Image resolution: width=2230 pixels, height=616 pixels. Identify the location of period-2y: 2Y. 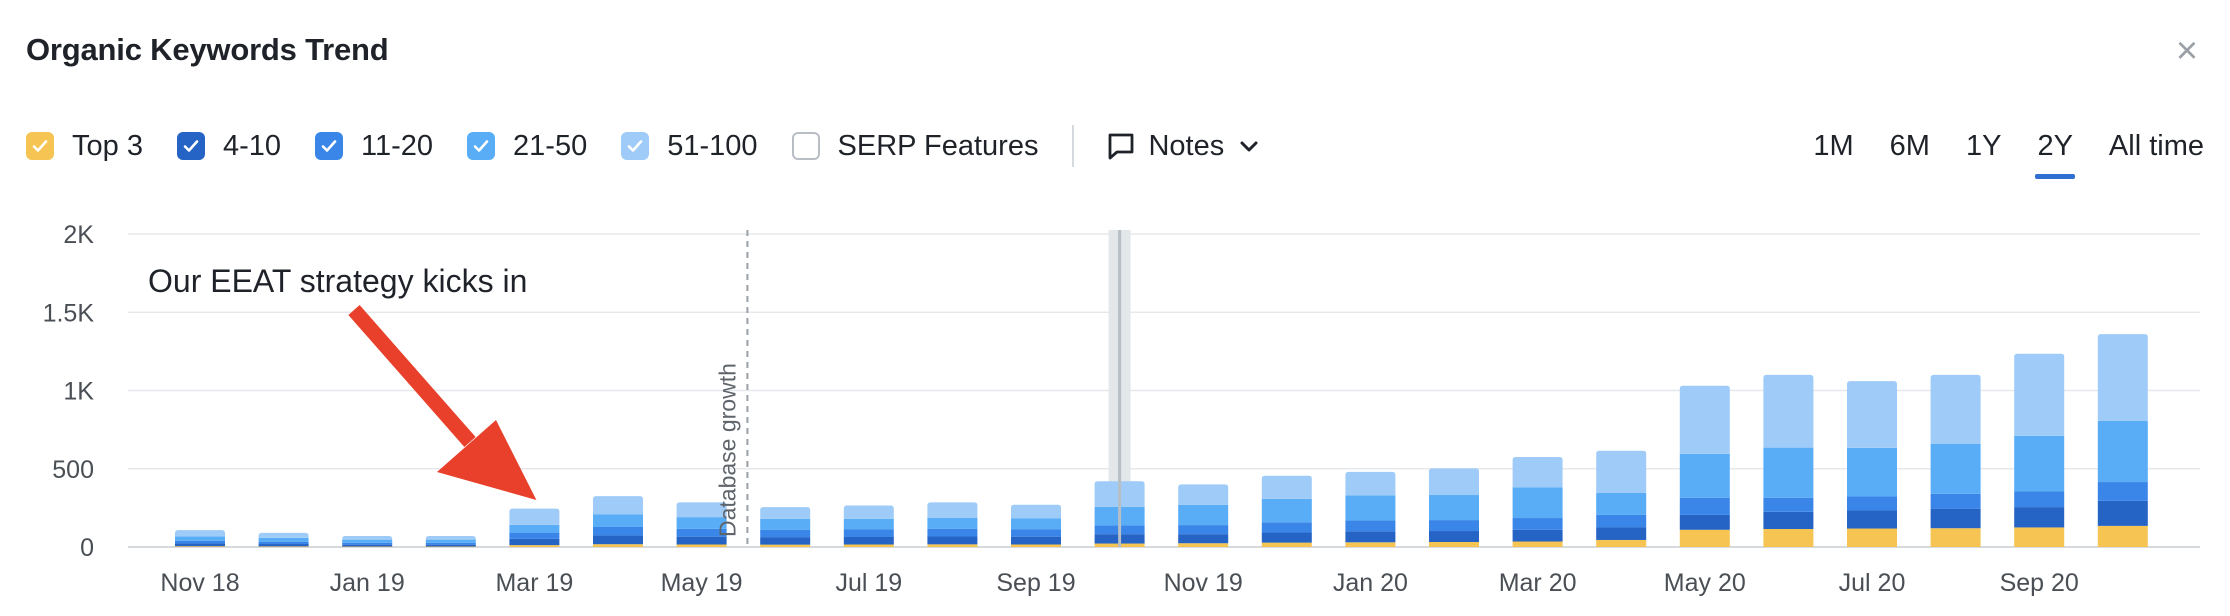
(2055, 154).